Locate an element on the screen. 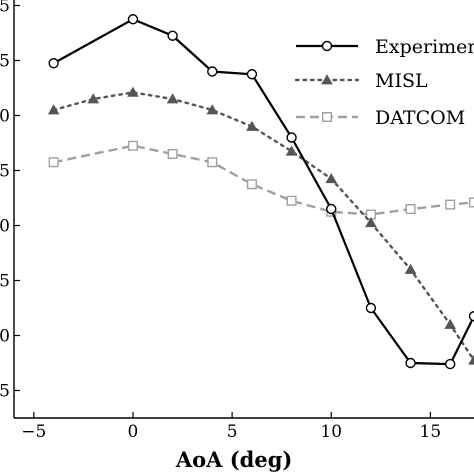  legend-marker-experiment is located at coordinates (327, 46).